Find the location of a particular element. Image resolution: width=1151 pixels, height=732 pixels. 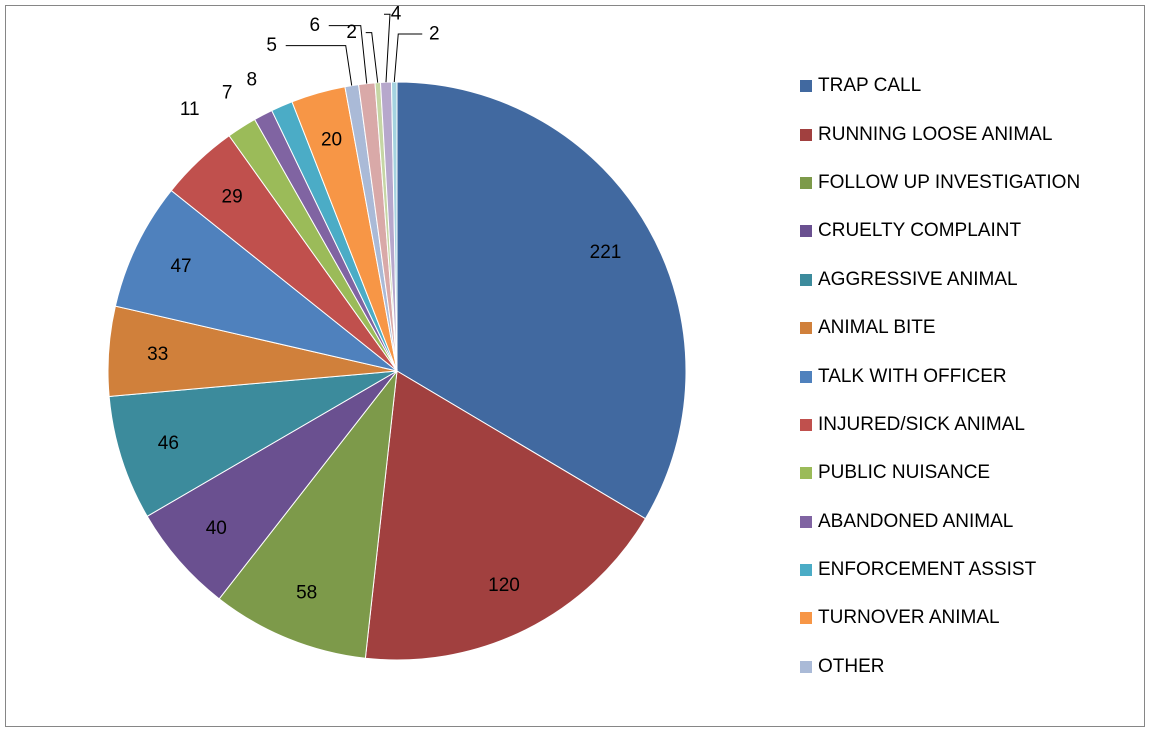

legend-item-turnover-animal: TURNOVER ANIMAL is located at coordinates (970, 618).